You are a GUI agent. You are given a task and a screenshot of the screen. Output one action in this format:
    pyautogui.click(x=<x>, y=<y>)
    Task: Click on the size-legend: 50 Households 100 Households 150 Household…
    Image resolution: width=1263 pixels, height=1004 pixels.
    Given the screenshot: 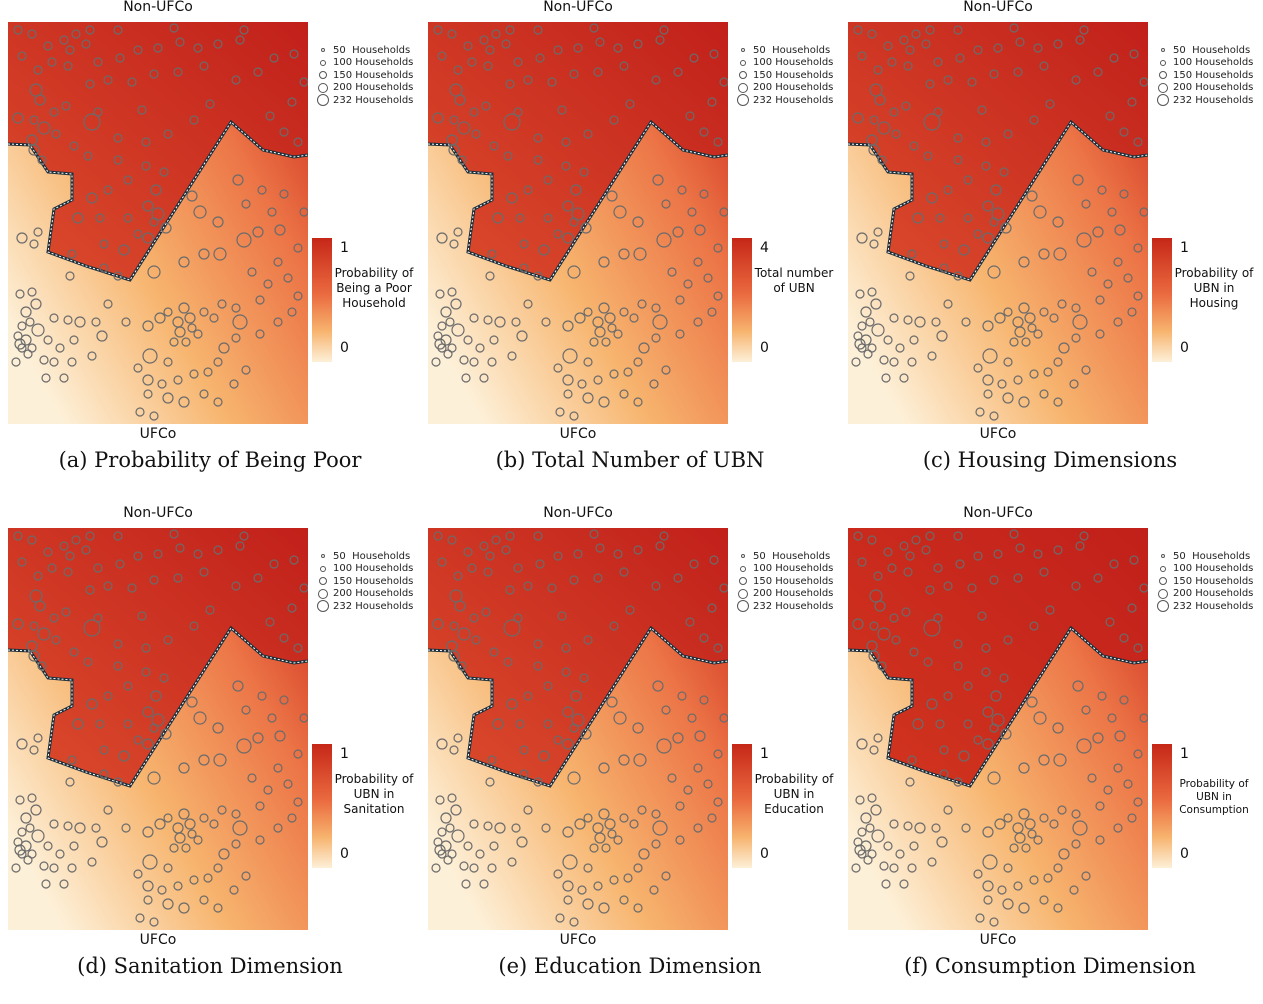 What is the action you would take?
    pyautogui.click(x=1208, y=75)
    